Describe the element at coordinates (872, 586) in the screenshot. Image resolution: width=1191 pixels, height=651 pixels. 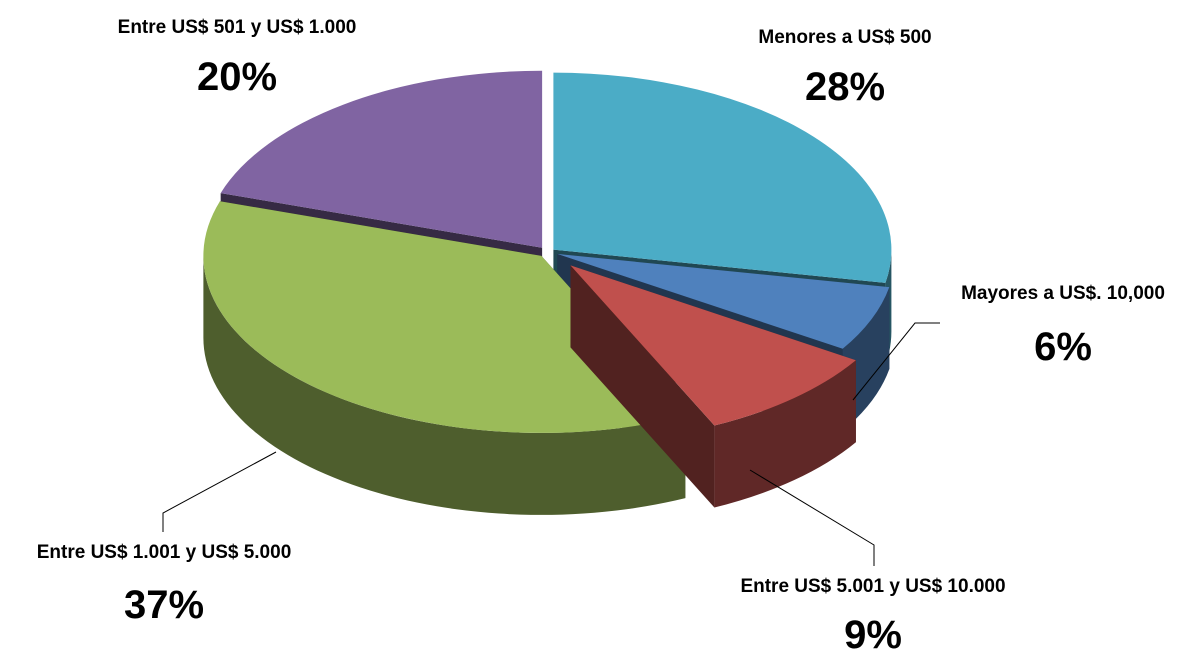
I see `slice-category-label-2: Entre US$ 5.001 y US$ 10.000` at that location.